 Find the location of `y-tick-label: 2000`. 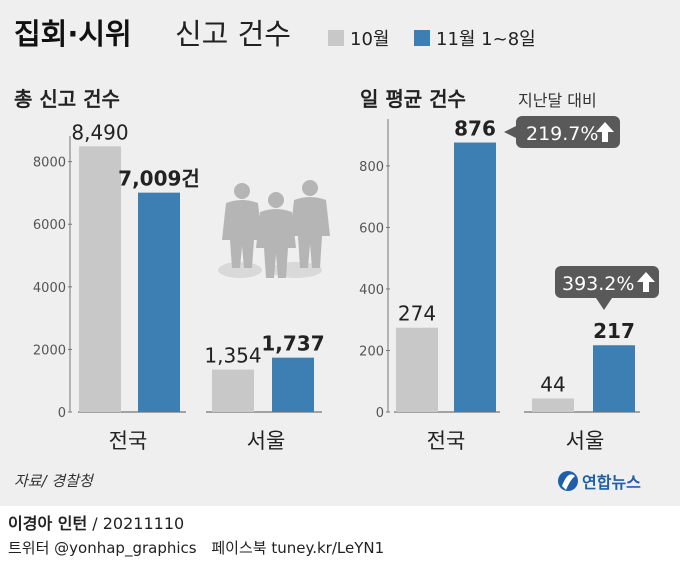

y-tick-label: 2000 is located at coordinates (49, 350).